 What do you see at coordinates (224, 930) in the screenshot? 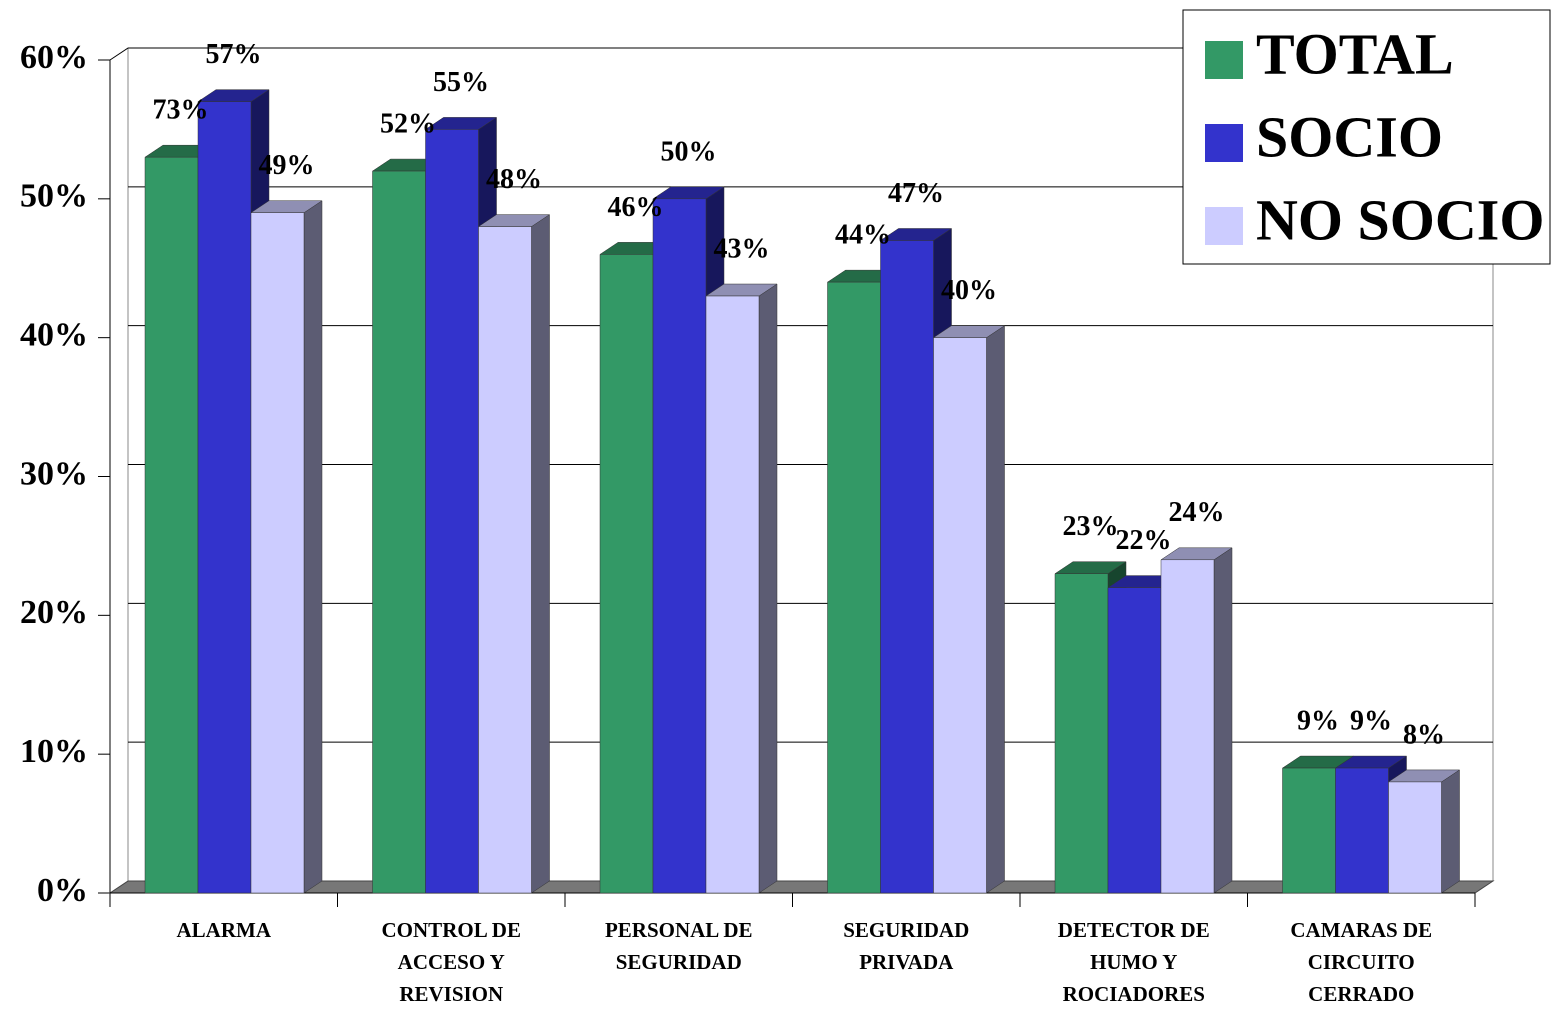
I see `x-tick-label: ALARMA` at bounding box center [224, 930].